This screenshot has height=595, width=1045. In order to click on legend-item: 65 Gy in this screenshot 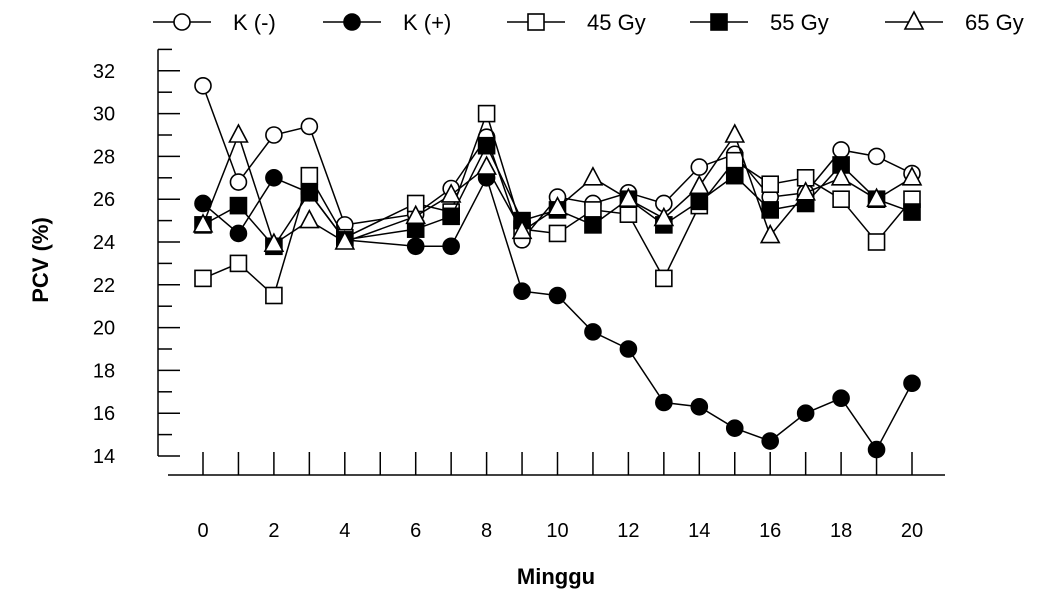, I will do `click(954, 22)`.